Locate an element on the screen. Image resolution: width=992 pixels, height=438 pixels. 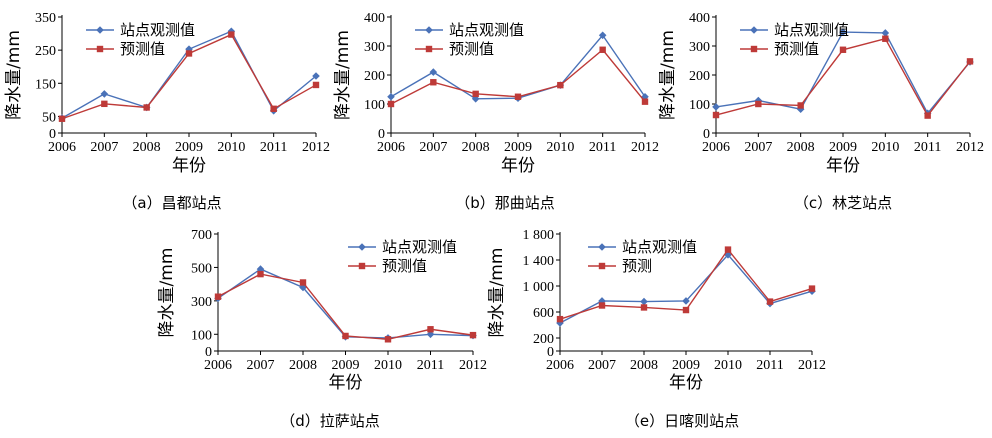
y-tick-label: 1 800 is located at coordinates (539, 235).